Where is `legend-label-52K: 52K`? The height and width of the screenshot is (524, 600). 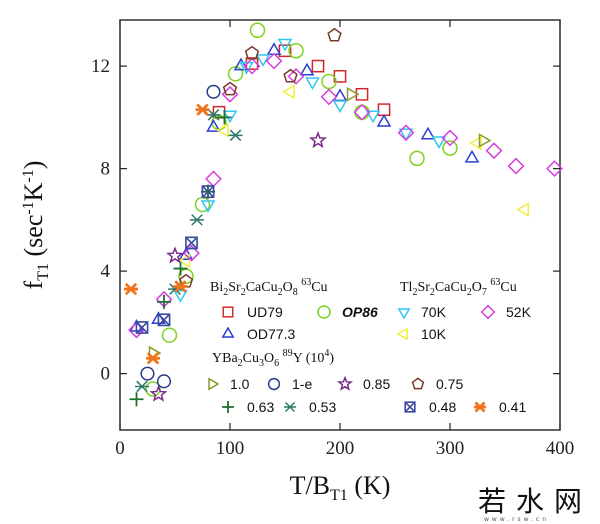
legend-label-52K: 52K is located at coordinates (519, 312).